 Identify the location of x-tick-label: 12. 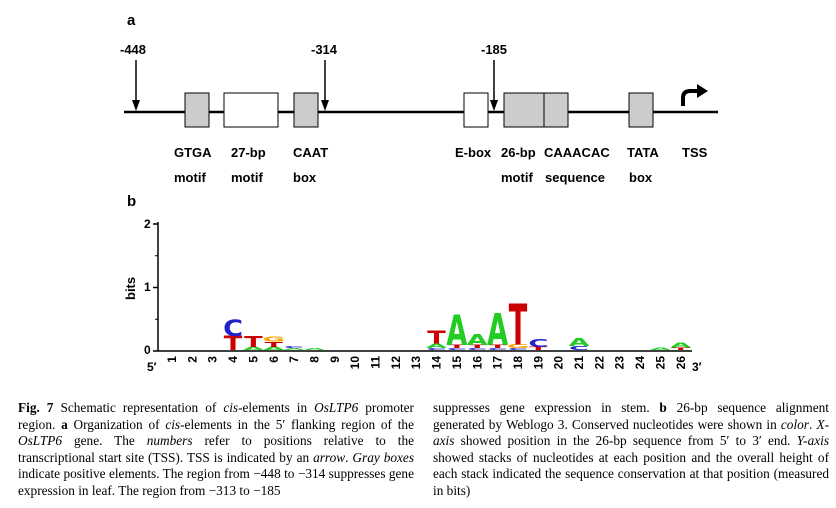
(396, 363).